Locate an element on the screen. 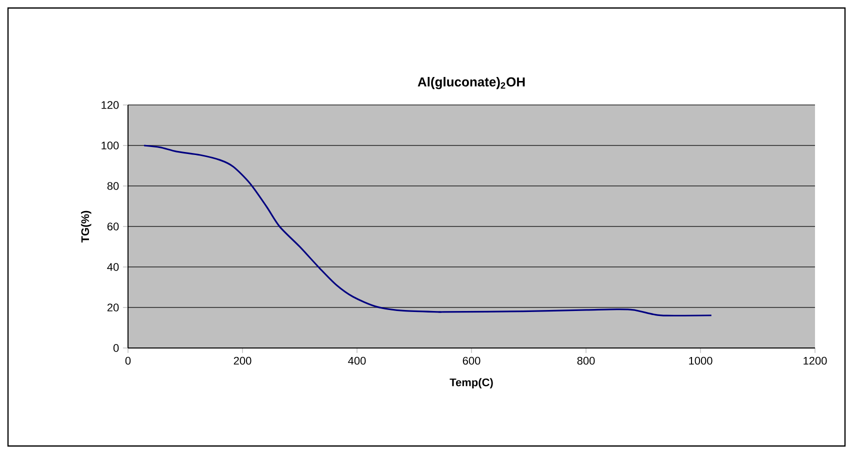 Image resolution: width=853 pixels, height=454 pixels. y-tick-label: 120 is located at coordinates (110, 105).